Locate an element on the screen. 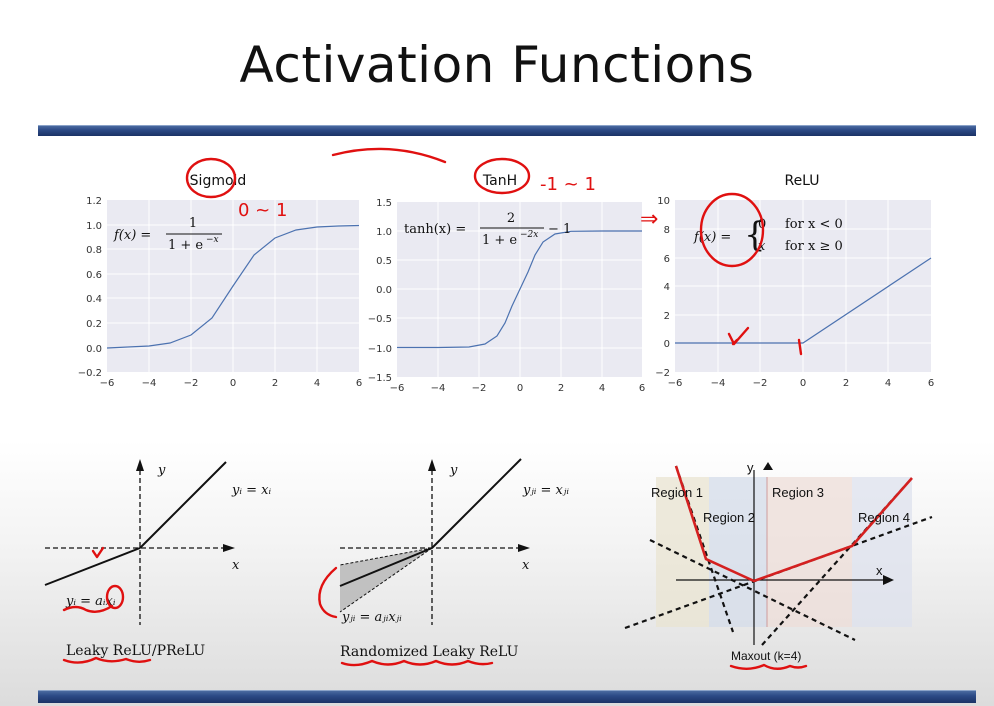 Image resolution: width=994 pixels, height=706 pixels. tick-label: 0.6 is located at coordinates (94, 275).